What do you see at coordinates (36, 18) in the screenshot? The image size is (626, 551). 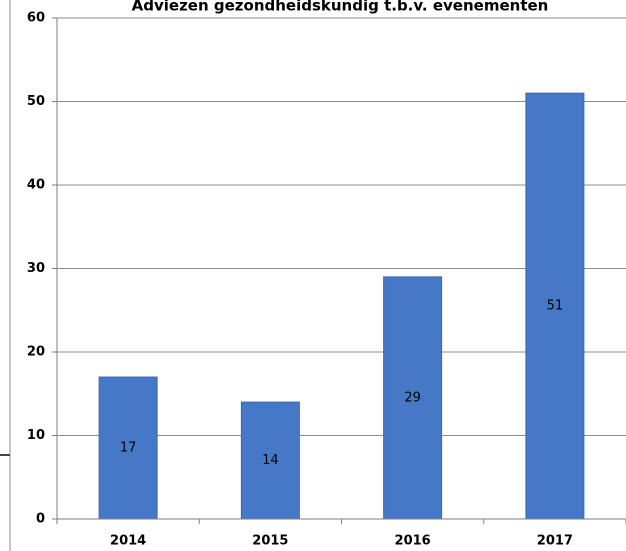 I see `y-tick-label: 60` at bounding box center [36, 18].